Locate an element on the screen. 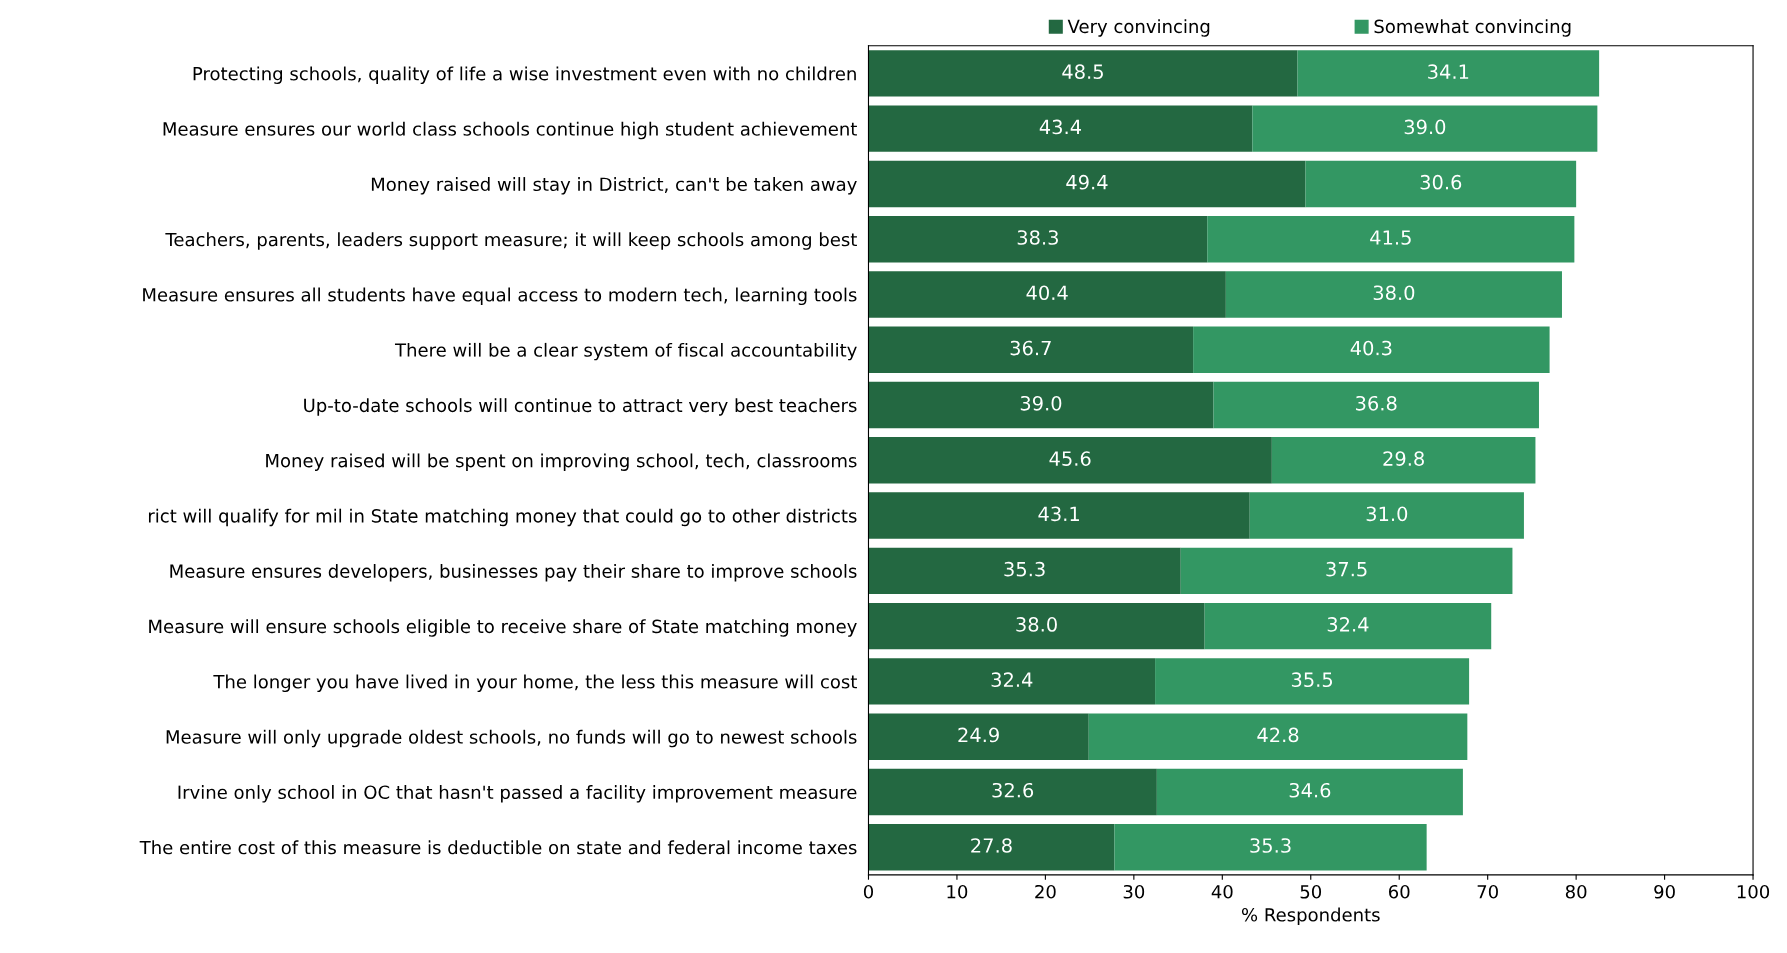  y-tick-label: Up-to-date schools will continue to attract very best teachers is located at coordinates (580, 407).